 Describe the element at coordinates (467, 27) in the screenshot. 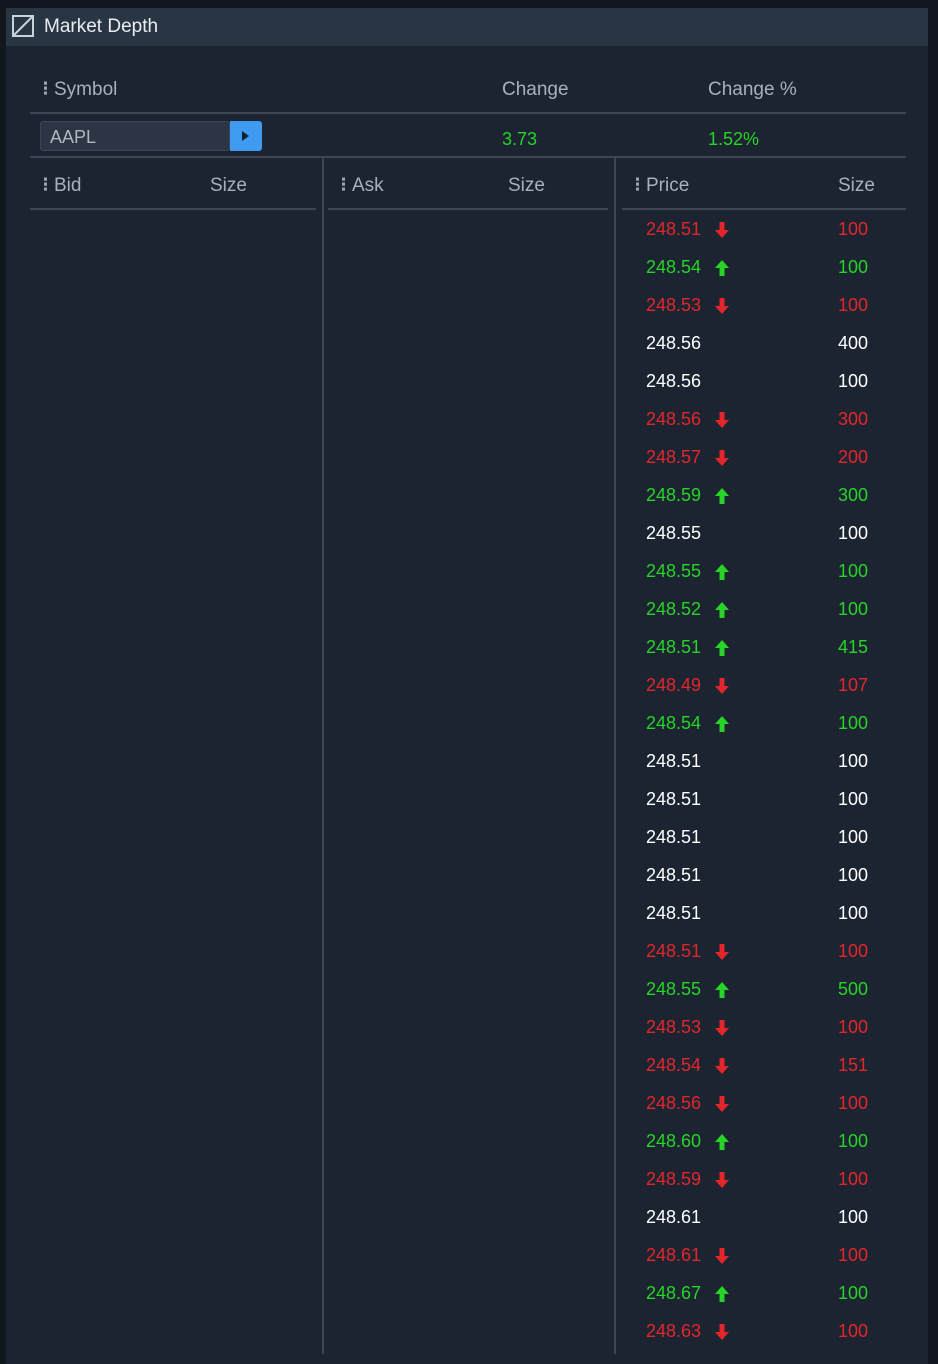

I see `title-bar: Market Depth` at that location.